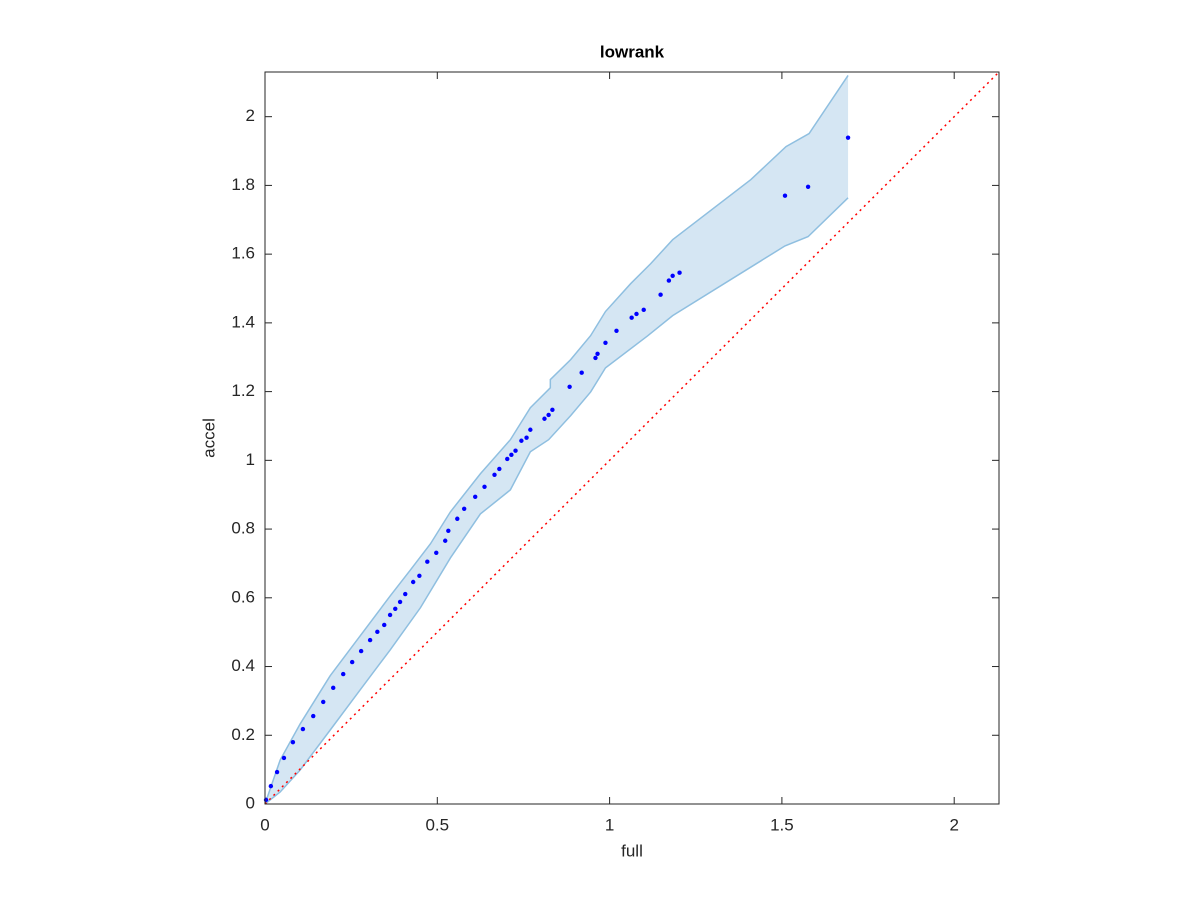  I want to click on x-tick-label: 0.5, so click(437, 824).